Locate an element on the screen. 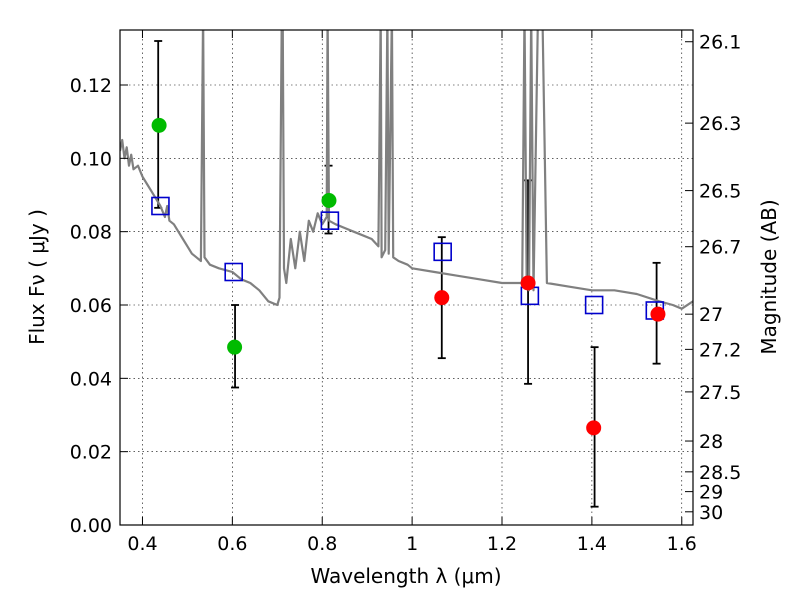  y-tick-label: 0.10 is located at coordinates (91, 159).